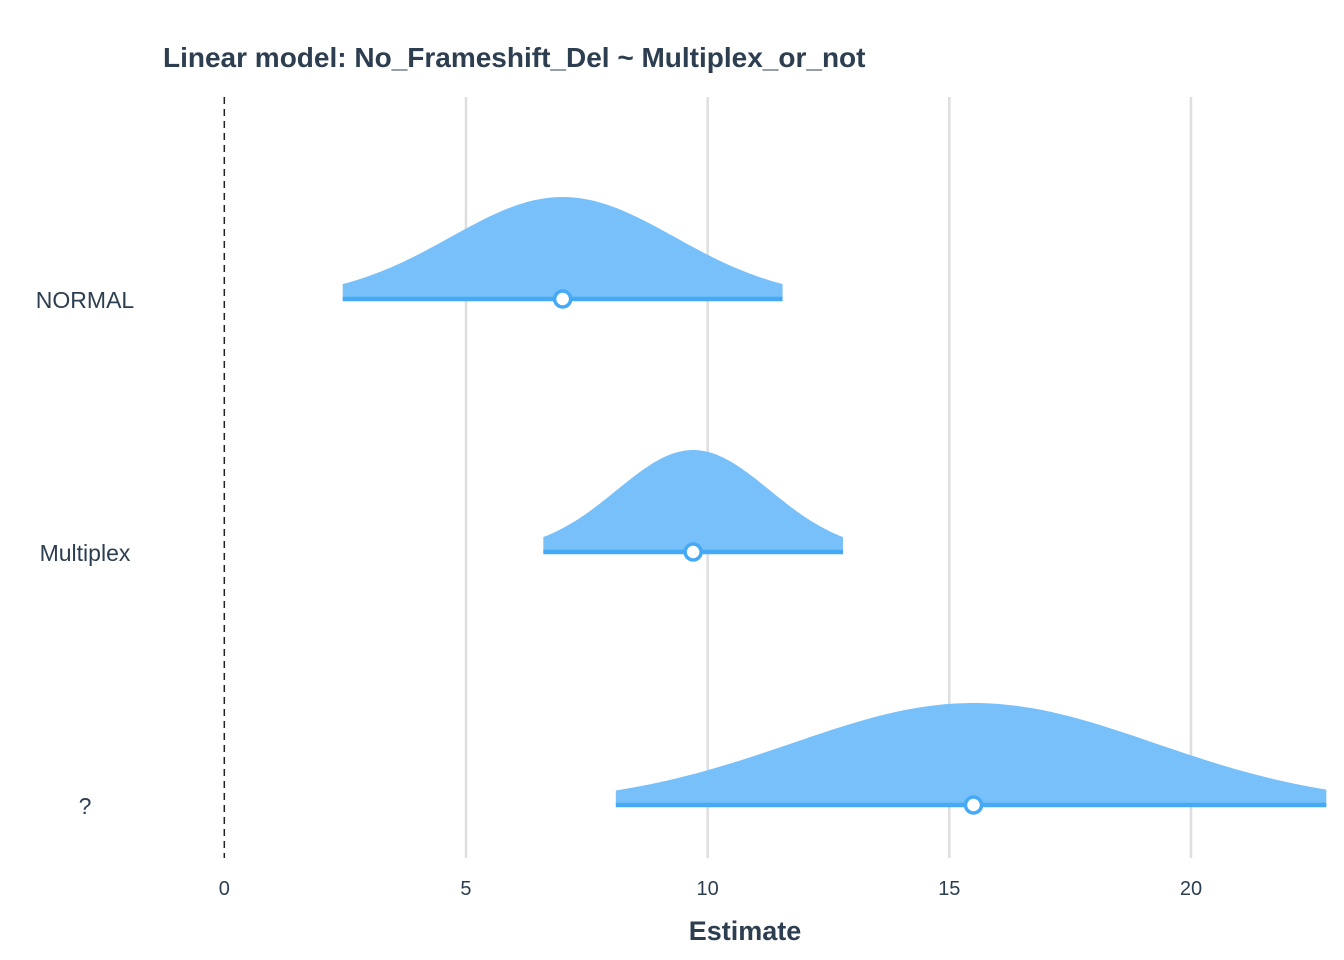 The height and width of the screenshot is (960, 1344). I want to click on x-tick-label: 20, so click(1191, 889).